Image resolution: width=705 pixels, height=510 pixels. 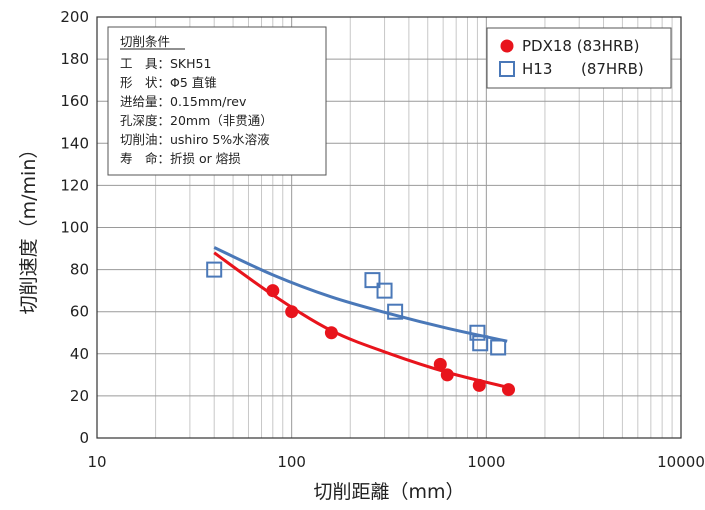 What do you see at coordinates (195, 139) in the screenshot?
I see `conditions-line: 切削油：ushiro 5%水溶液` at bounding box center [195, 139].